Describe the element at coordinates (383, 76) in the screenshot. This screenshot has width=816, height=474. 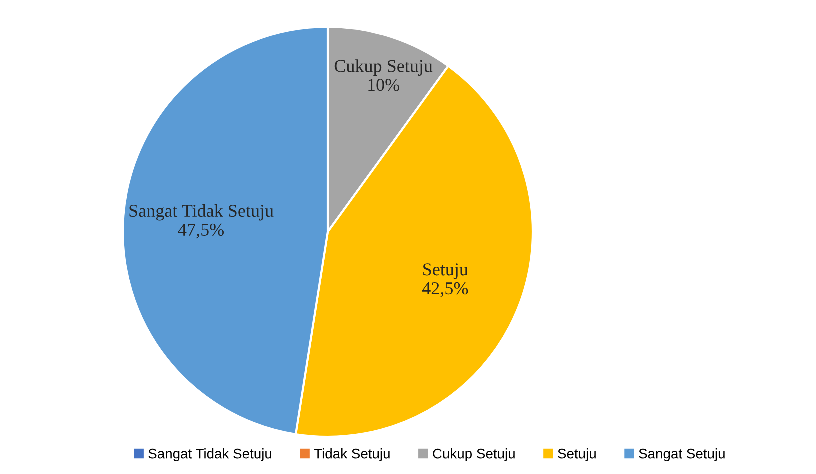
I see `data-label: Cukup Setuju 10%` at that location.